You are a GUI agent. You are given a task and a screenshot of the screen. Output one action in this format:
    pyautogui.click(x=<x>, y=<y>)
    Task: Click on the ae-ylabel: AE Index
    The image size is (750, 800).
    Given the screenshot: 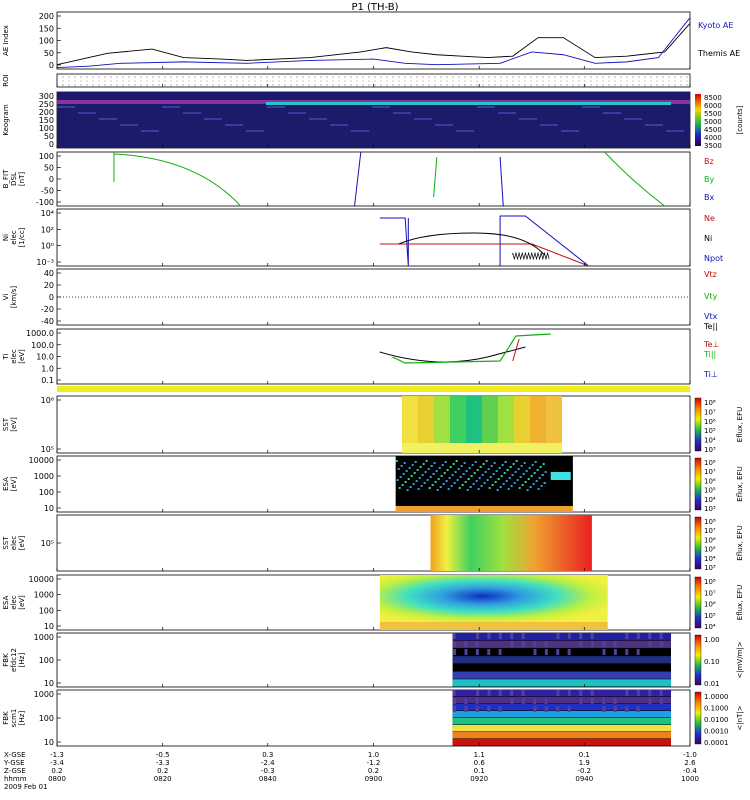 What is the action you would take?
    pyautogui.click(x=6, y=40)
    